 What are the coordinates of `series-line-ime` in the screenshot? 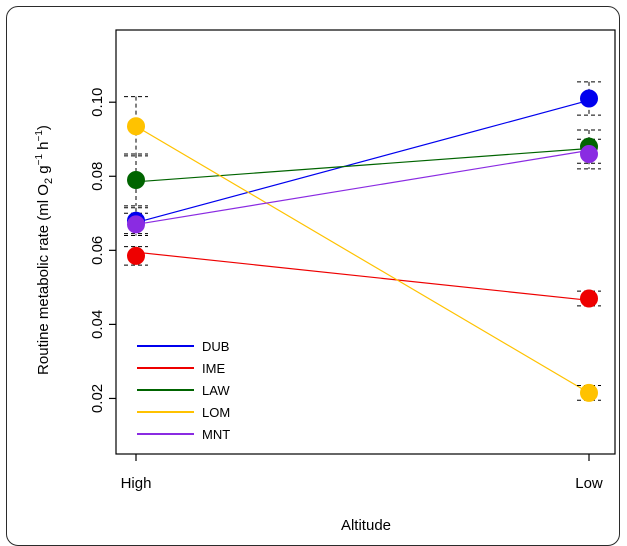 It's located at (362, 276).